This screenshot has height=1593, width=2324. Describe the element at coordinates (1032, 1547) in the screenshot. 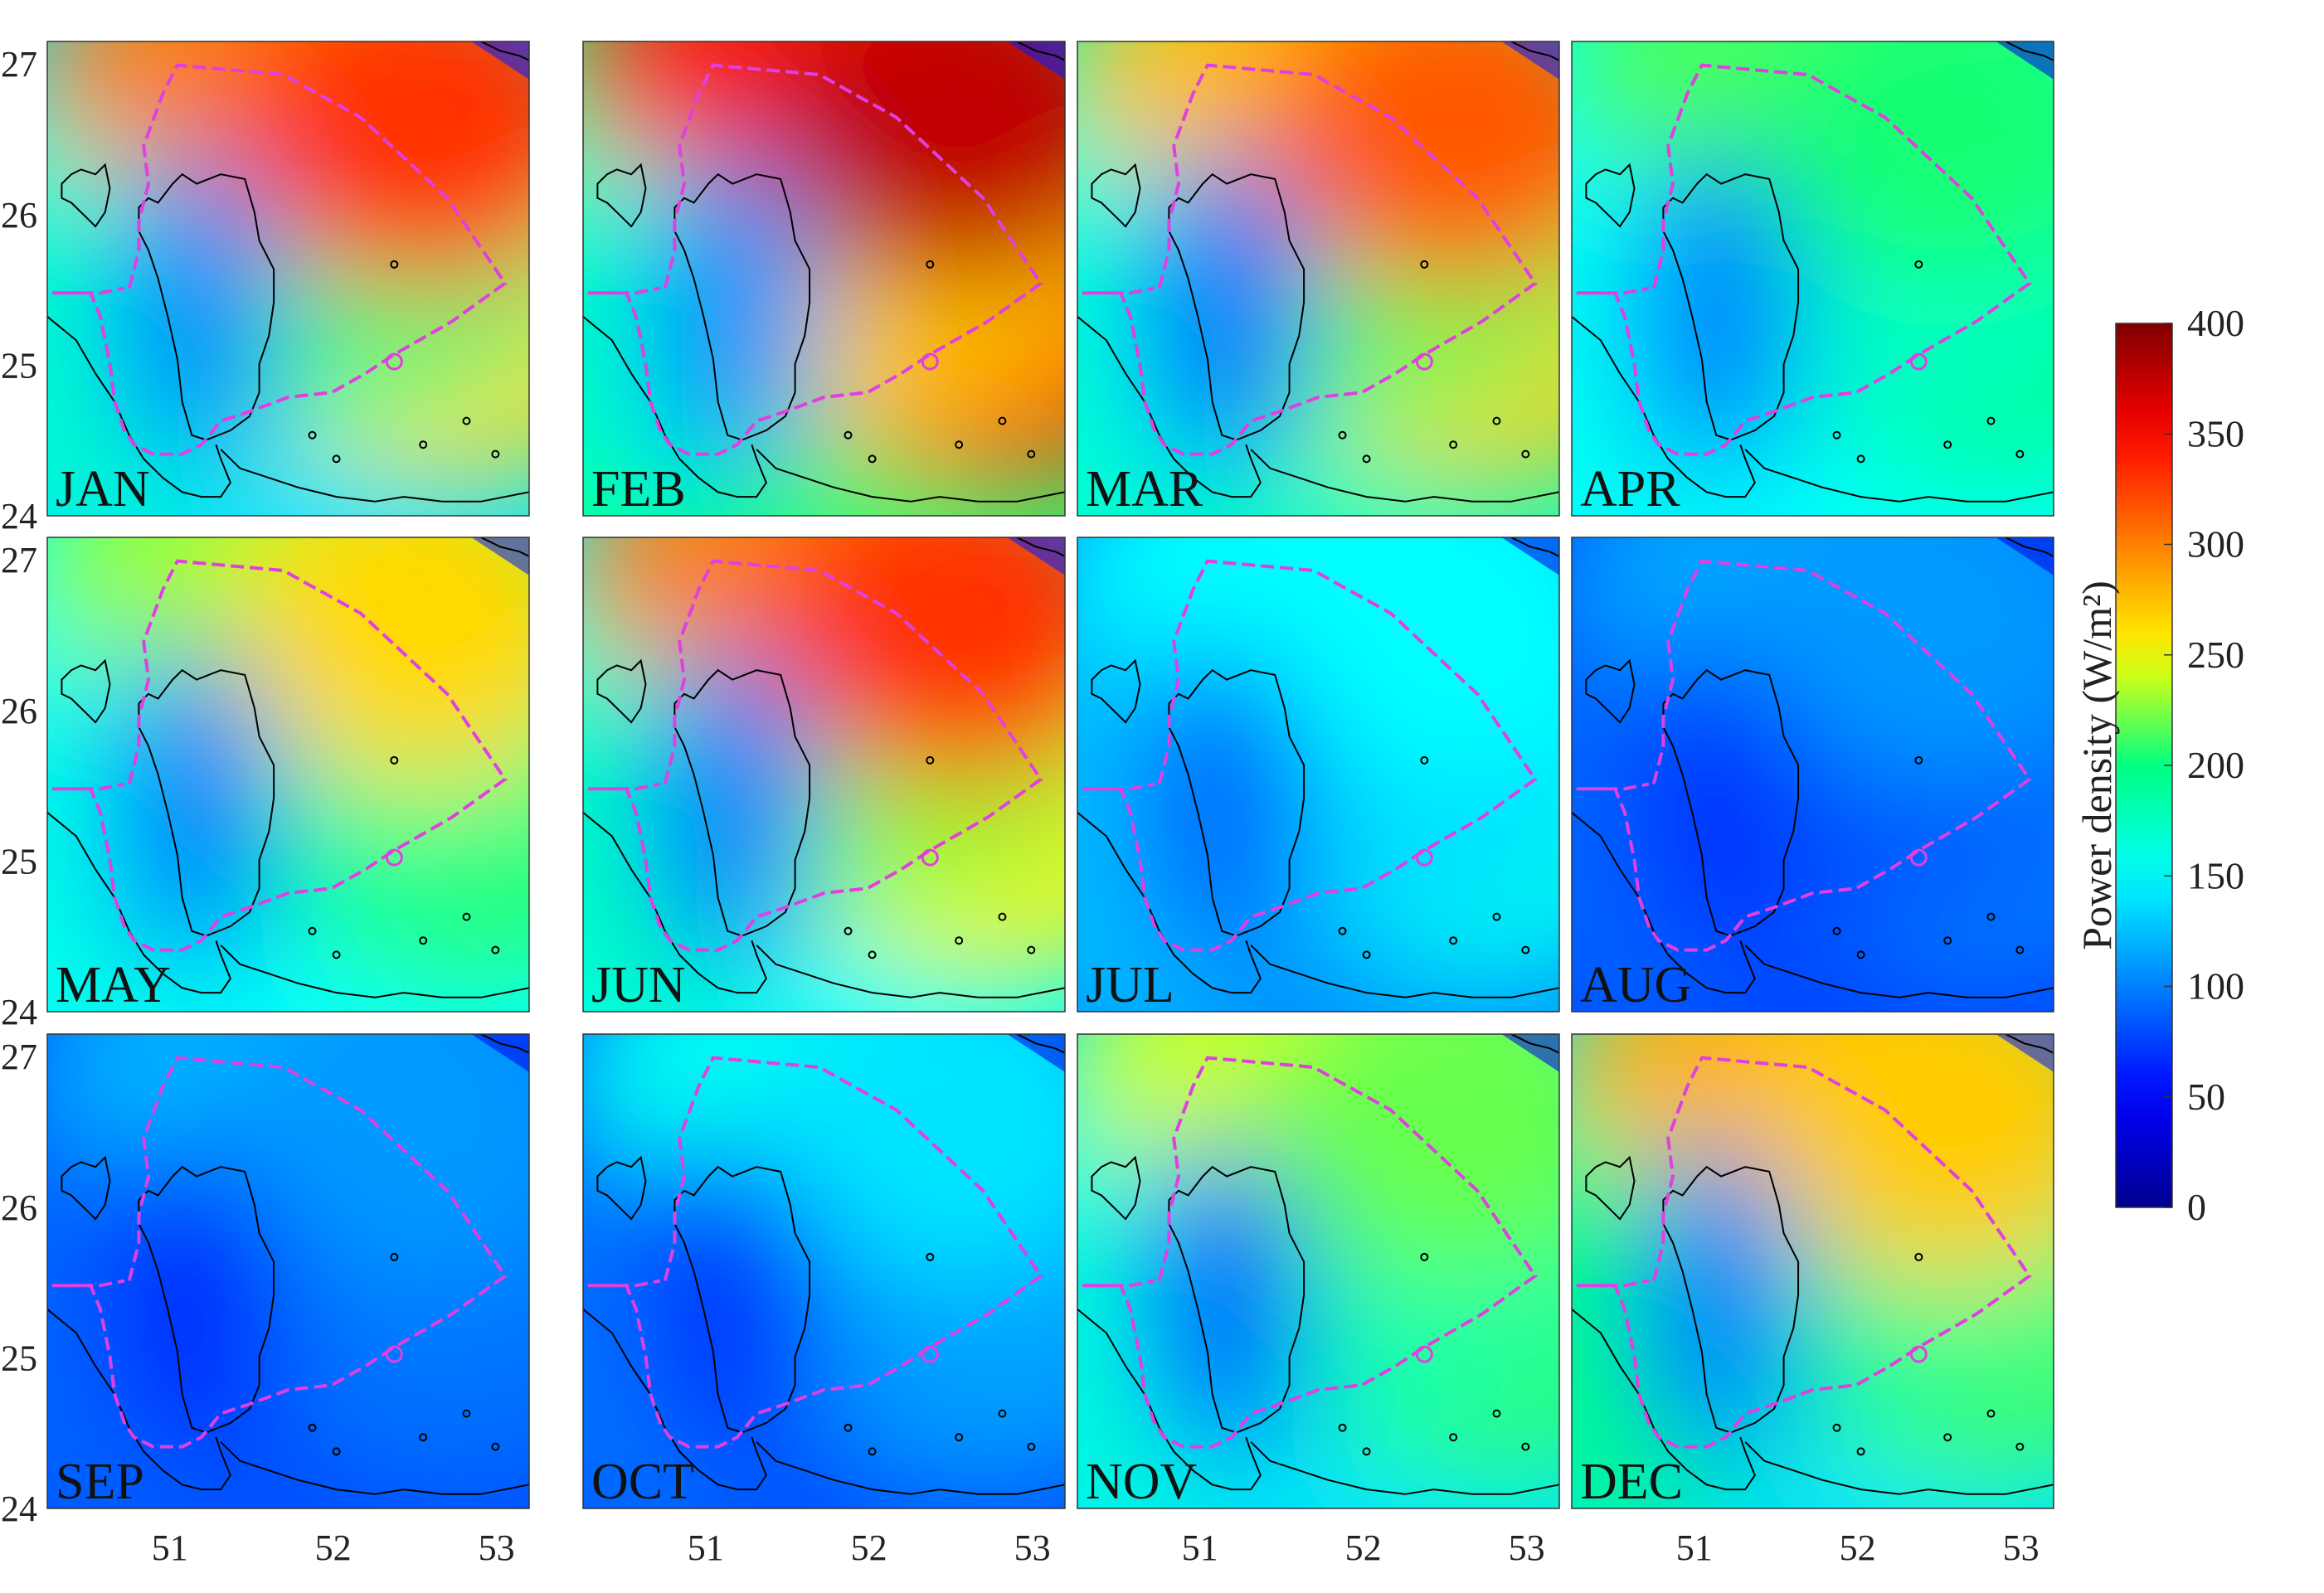

I see `x-tick-label: 53` at that location.